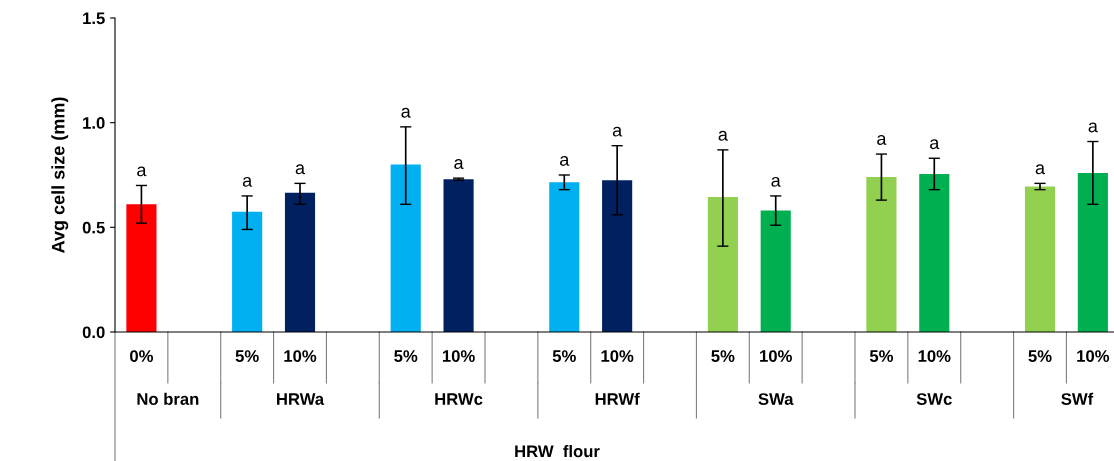 The height and width of the screenshot is (461, 1114). What do you see at coordinates (168, 398) in the screenshot?
I see `text: No bran` at bounding box center [168, 398].